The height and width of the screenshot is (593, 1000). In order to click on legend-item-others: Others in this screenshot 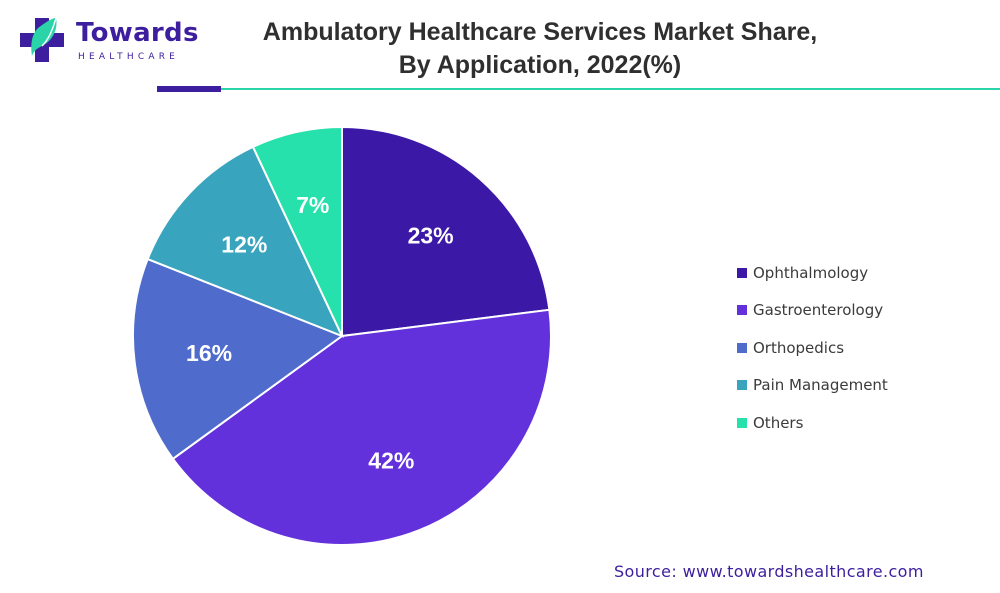, I will do `click(812, 423)`.